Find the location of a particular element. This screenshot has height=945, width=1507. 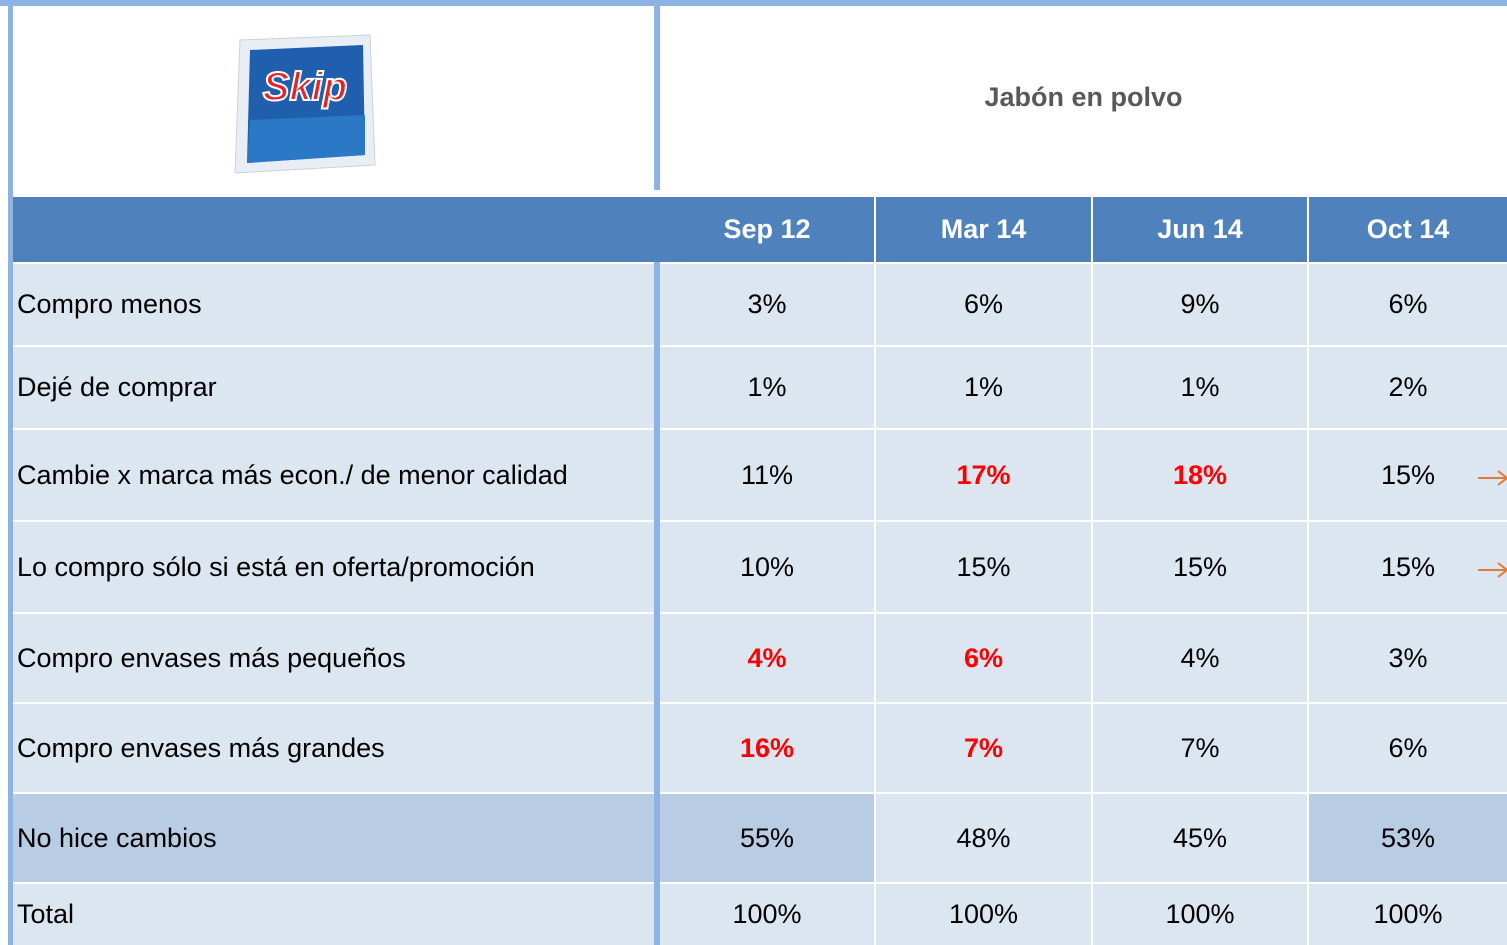

row-label: No hice cambios is located at coordinates (333, 838).